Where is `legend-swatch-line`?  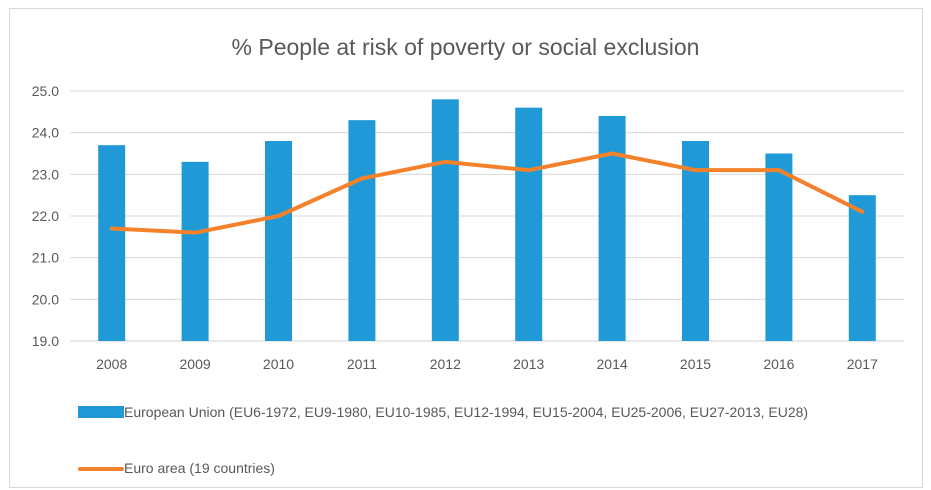 legend-swatch-line is located at coordinates (101, 469).